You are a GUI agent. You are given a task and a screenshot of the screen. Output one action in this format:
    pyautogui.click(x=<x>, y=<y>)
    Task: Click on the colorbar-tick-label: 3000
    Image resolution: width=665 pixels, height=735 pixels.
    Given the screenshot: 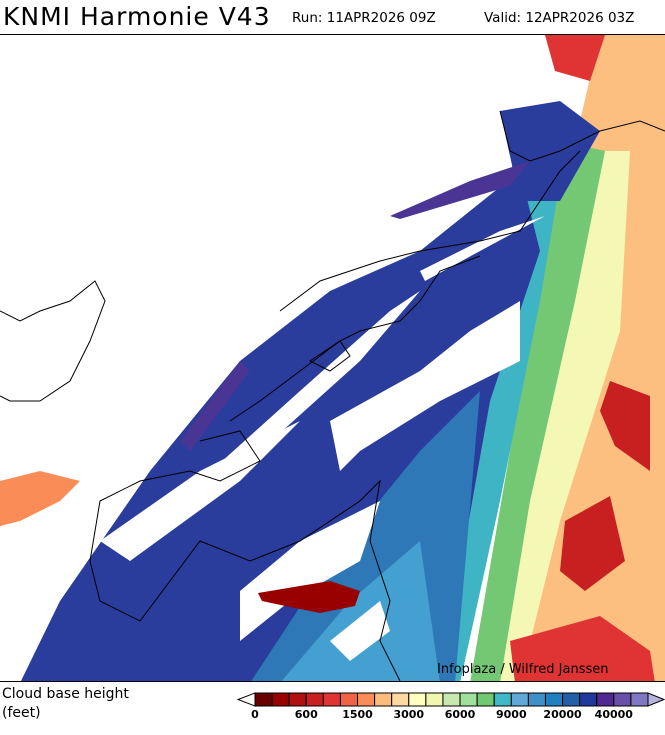 What is the action you would take?
    pyautogui.click(x=408, y=714)
    